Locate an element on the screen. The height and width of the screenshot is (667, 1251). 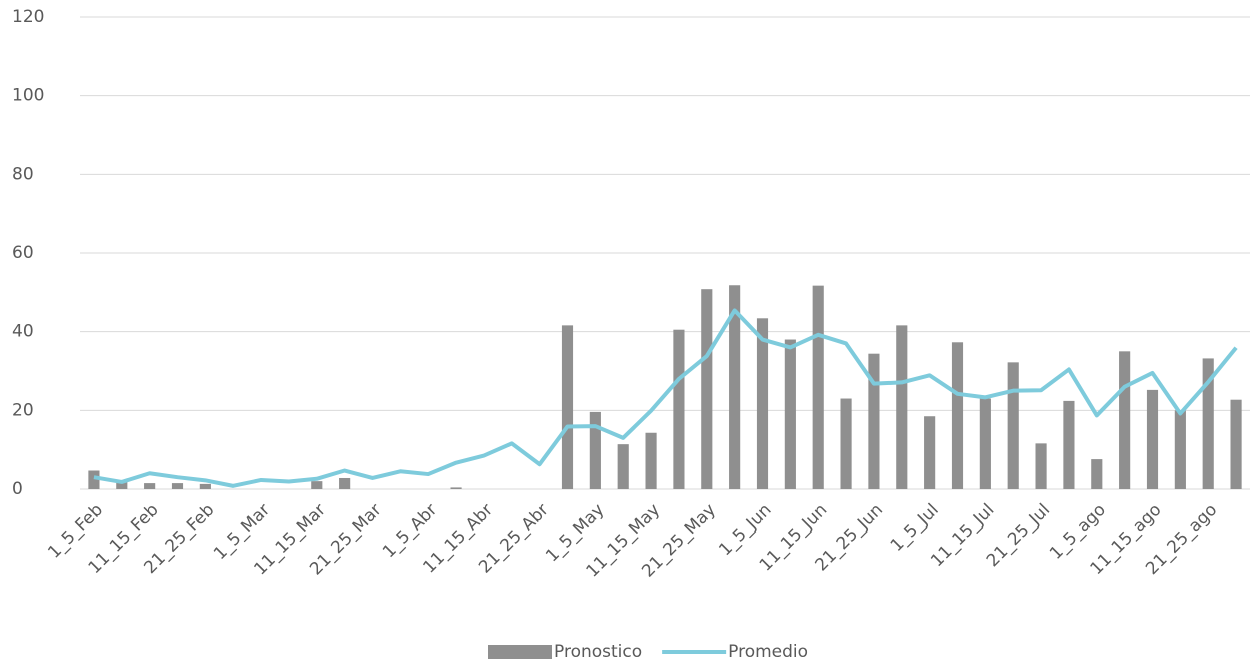
y-tick-label: 100 is located at coordinates (28, 96).